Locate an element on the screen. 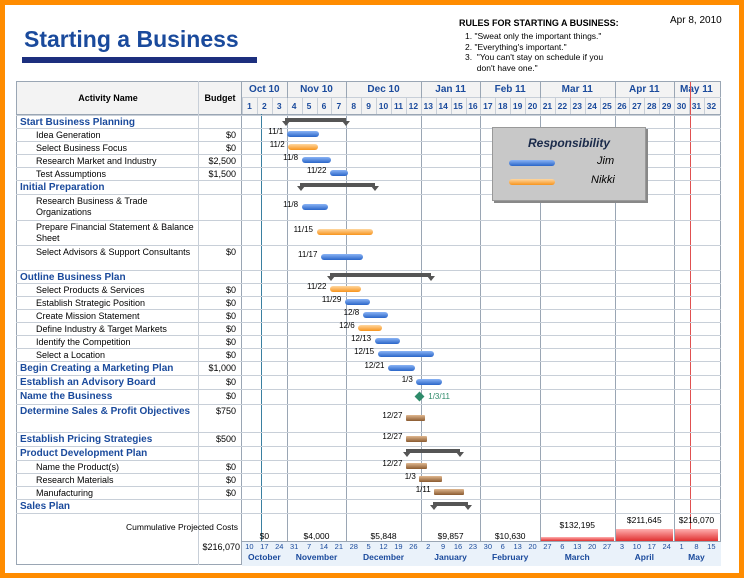  section-name: Initial Preparation is located at coordinates (62, 187).